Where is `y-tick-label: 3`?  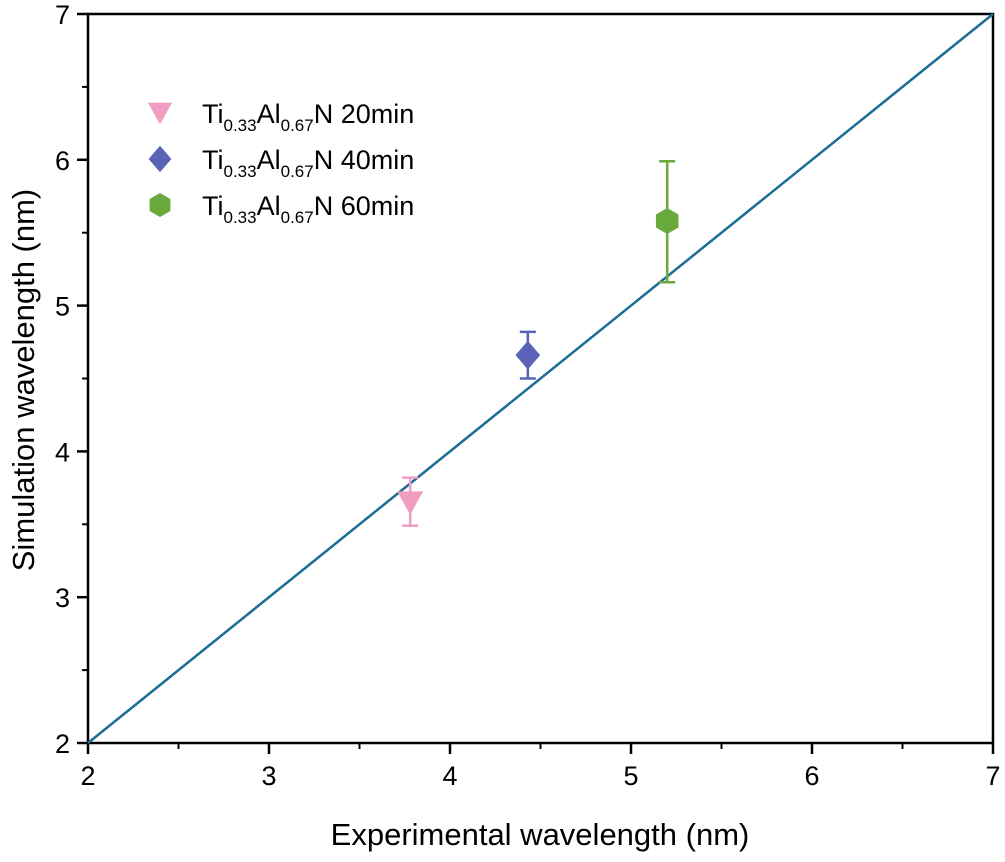
y-tick-label: 3 is located at coordinates (62, 598).